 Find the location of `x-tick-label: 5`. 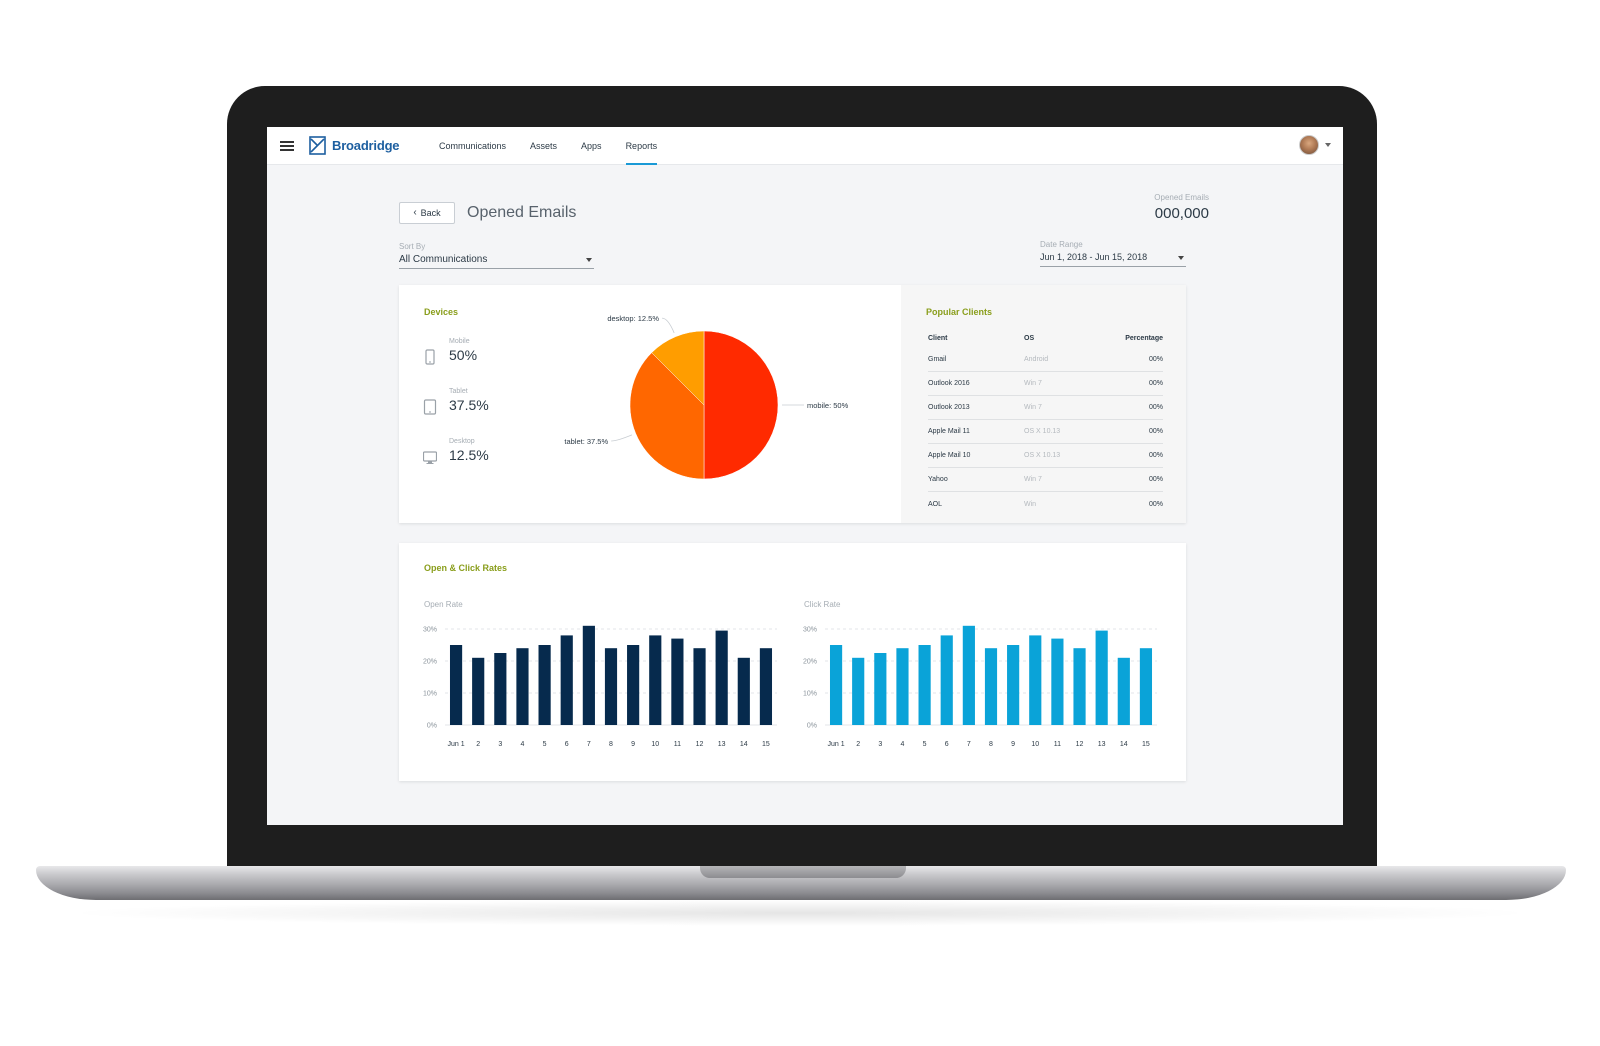

x-tick-label: 5 is located at coordinates (545, 744).